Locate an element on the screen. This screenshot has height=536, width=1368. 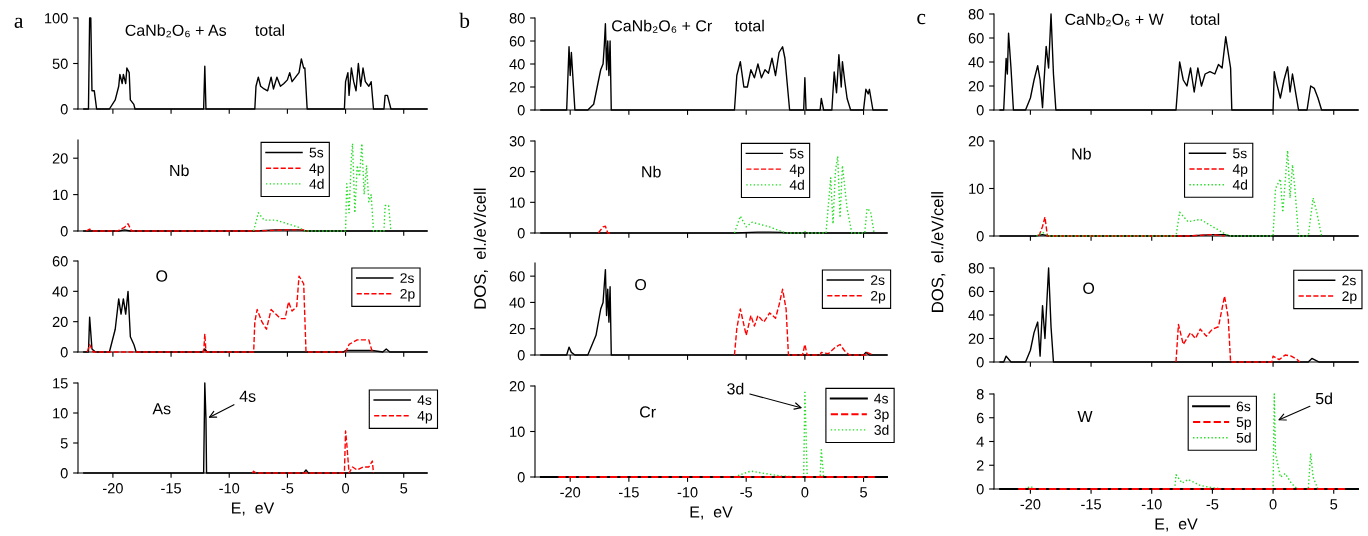
annotation: As is located at coordinates (161, 409).